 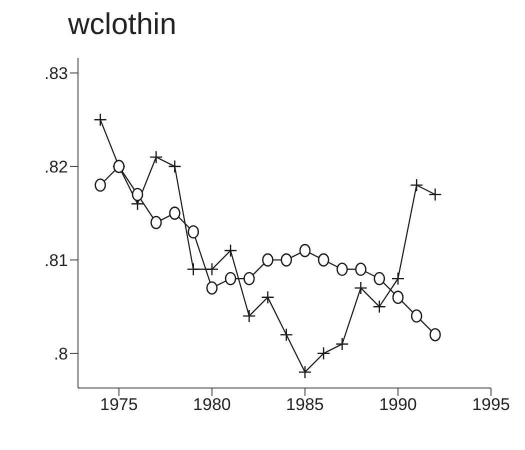 What do you see at coordinates (491, 404) in the screenshot?
I see `x-tick-label: 1995` at bounding box center [491, 404].